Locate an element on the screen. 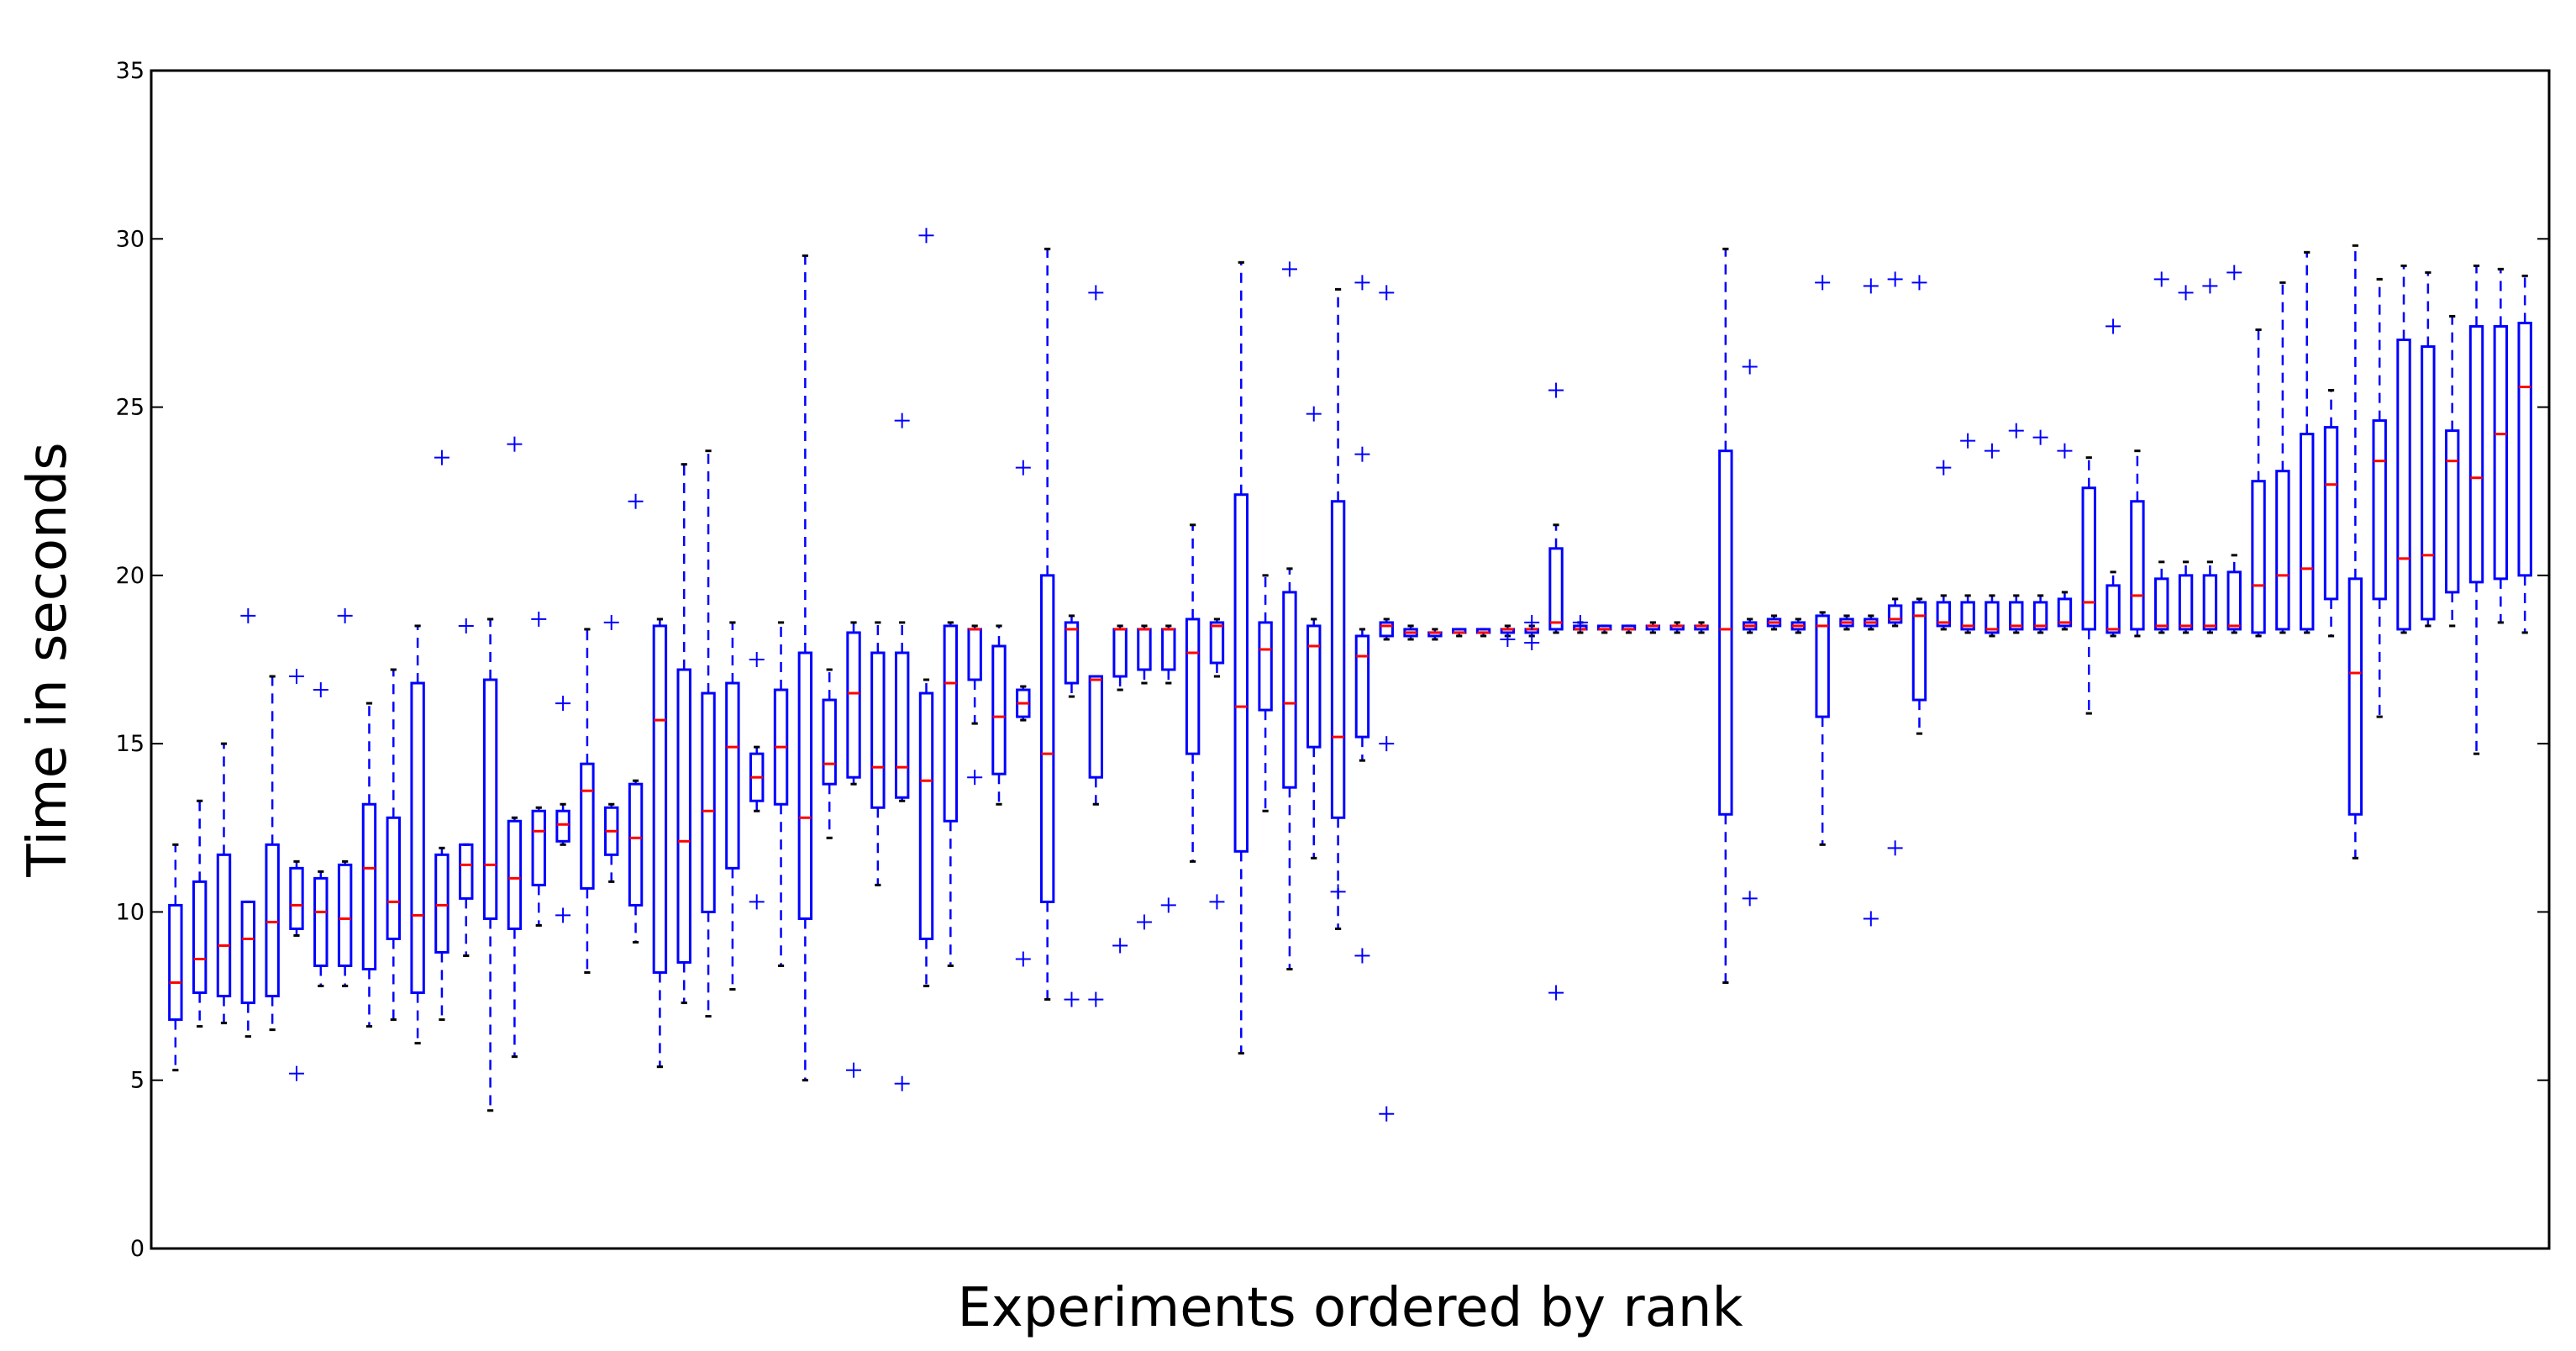  y-tick-label: 0 is located at coordinates (137, 1249).